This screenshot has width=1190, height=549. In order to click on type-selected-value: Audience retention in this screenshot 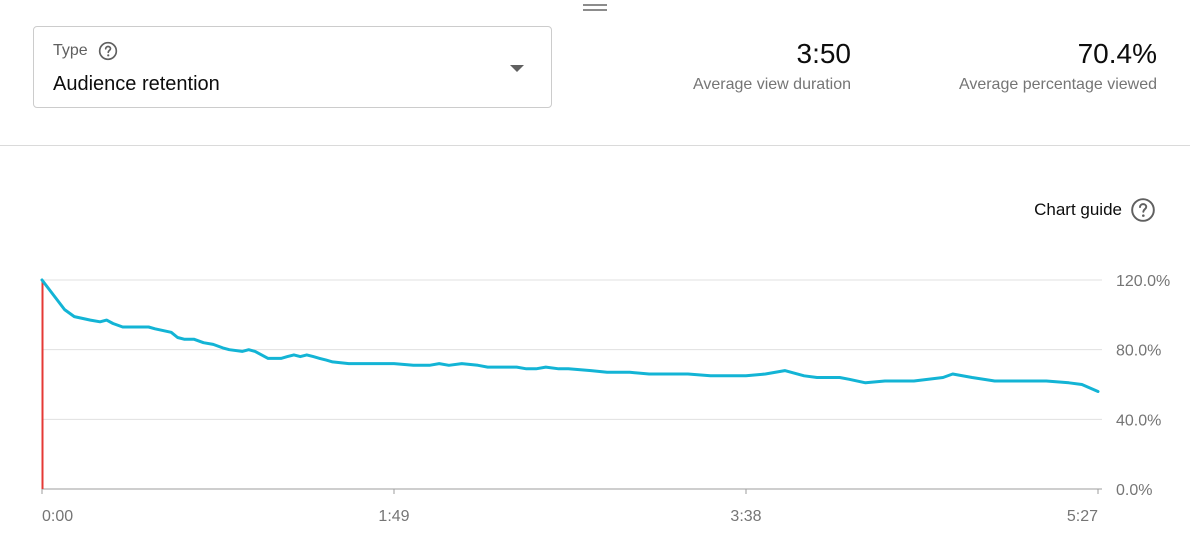, I will do `click(136, 84)`.